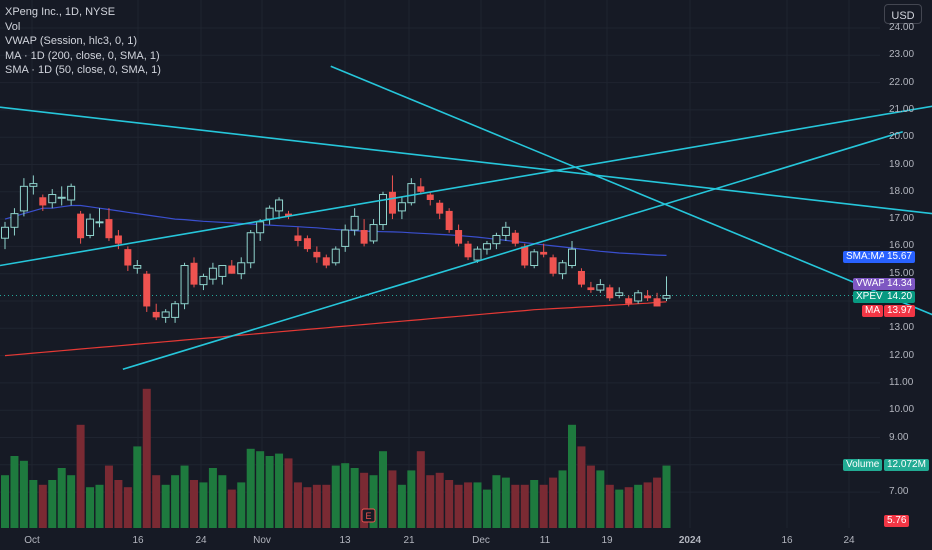 This screenshot has width=932, height=550. What do you see at coordinates (481, 540) in the screenshot?
I see `time-tick: Dec` at bounding box center [481, 540].